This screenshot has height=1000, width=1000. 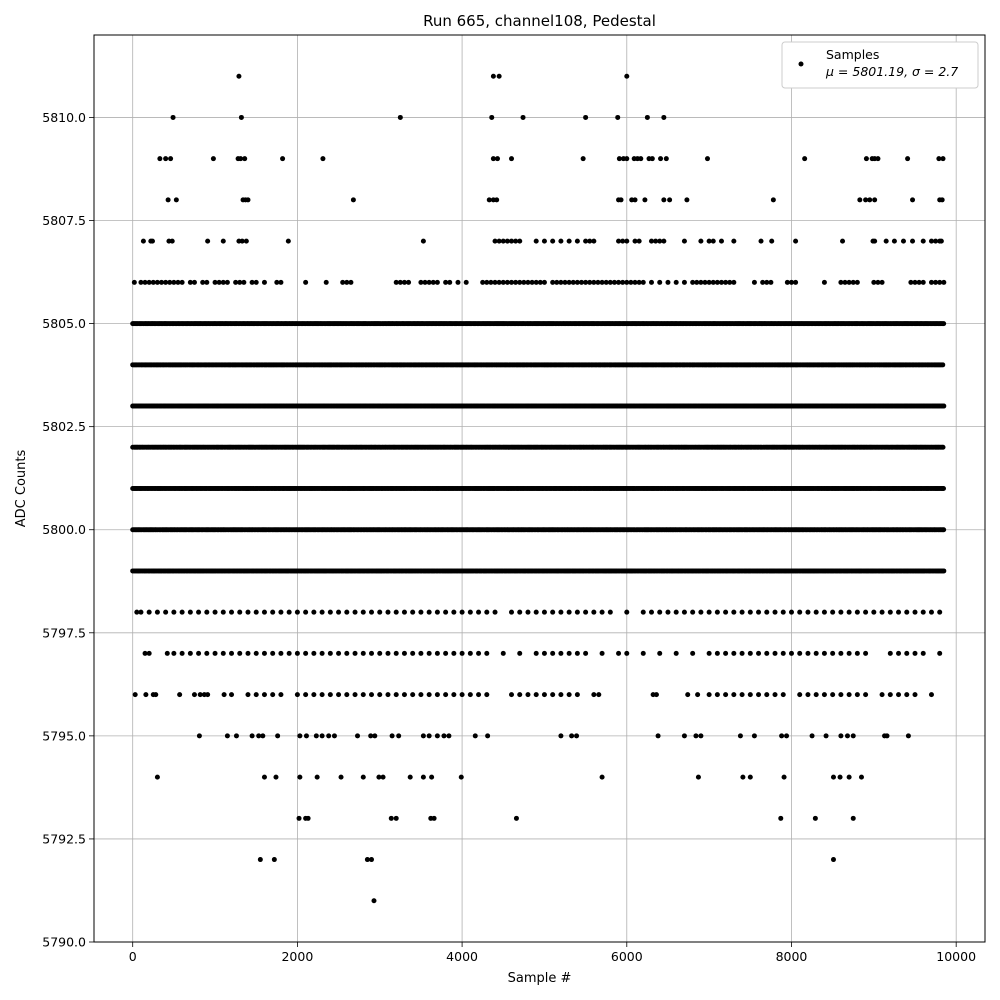 I want to click on legend-marker, so click(x=801, y=64).